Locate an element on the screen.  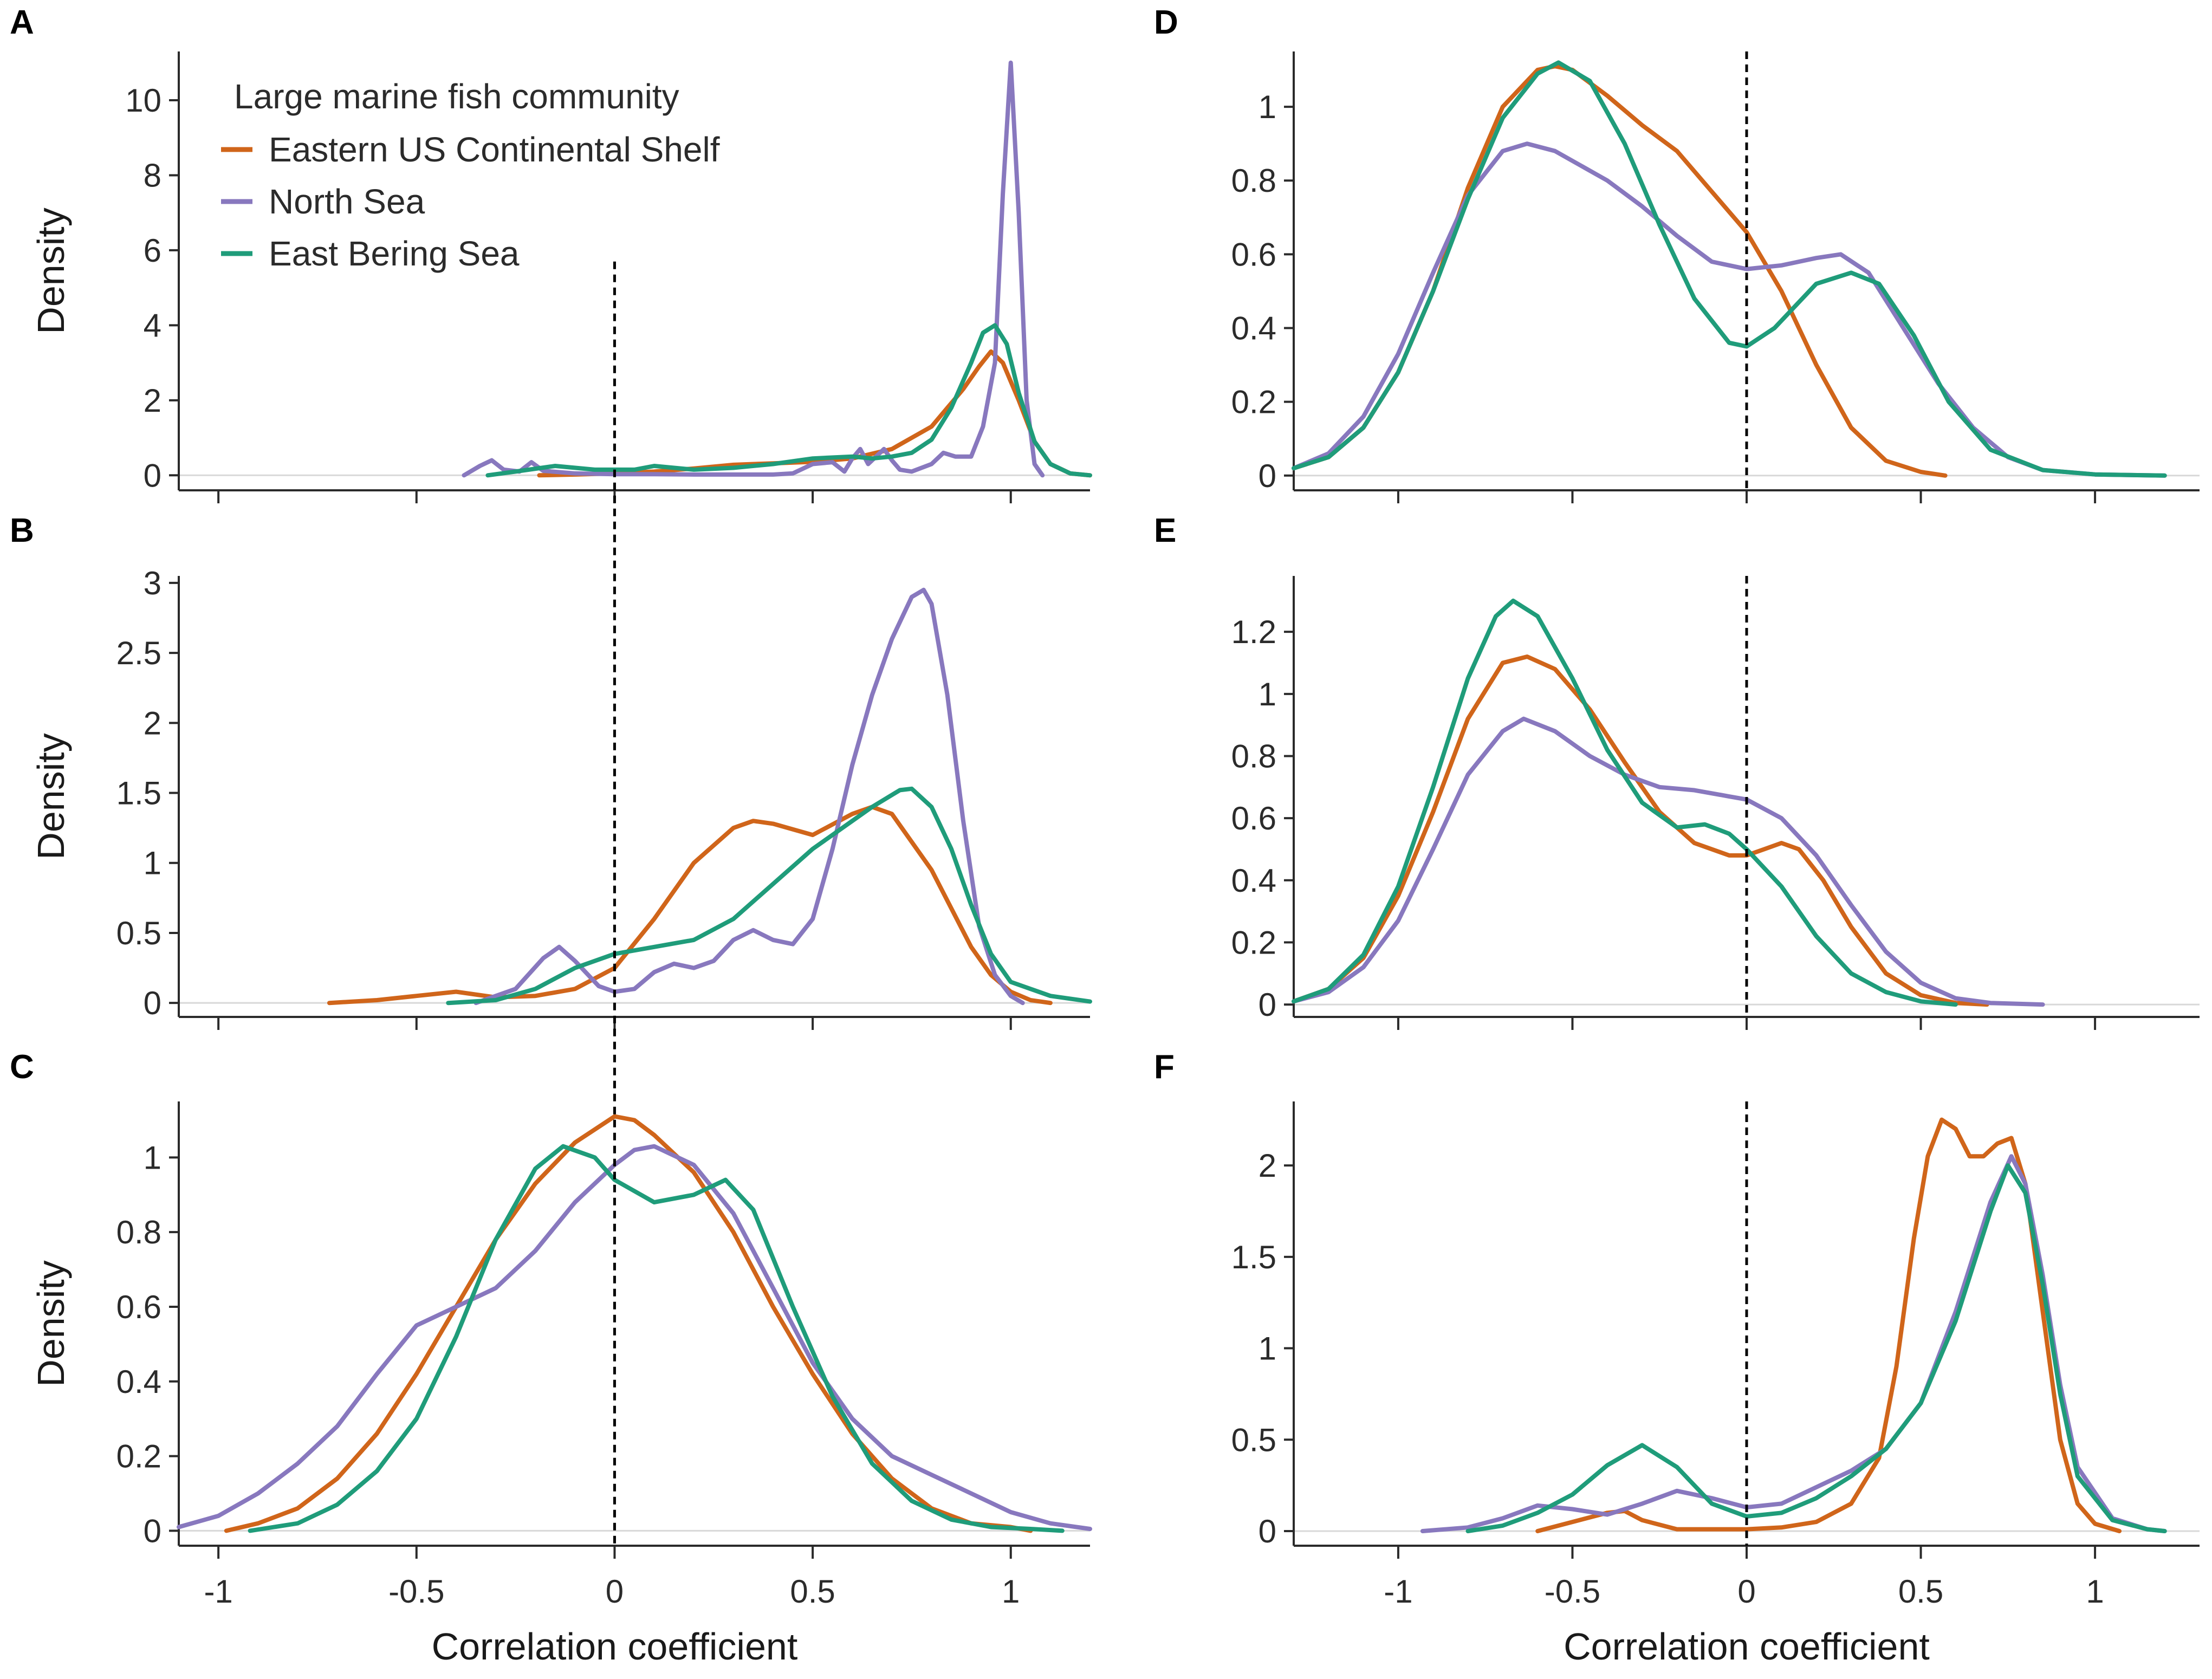
series-line-east-bering-f is located at coordinates (1816, 1348).